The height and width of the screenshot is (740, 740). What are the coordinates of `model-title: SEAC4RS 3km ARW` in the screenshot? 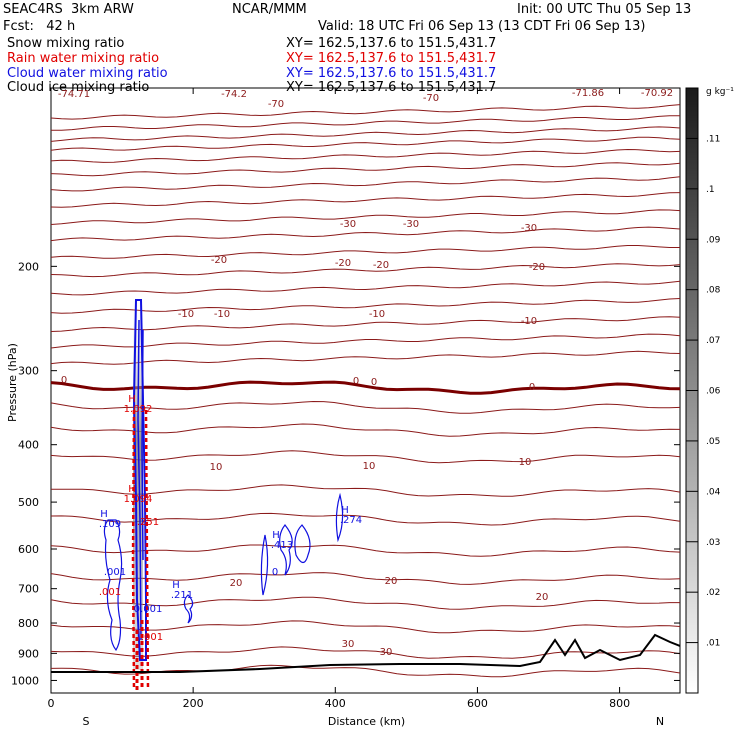 It's located at (68, 9).